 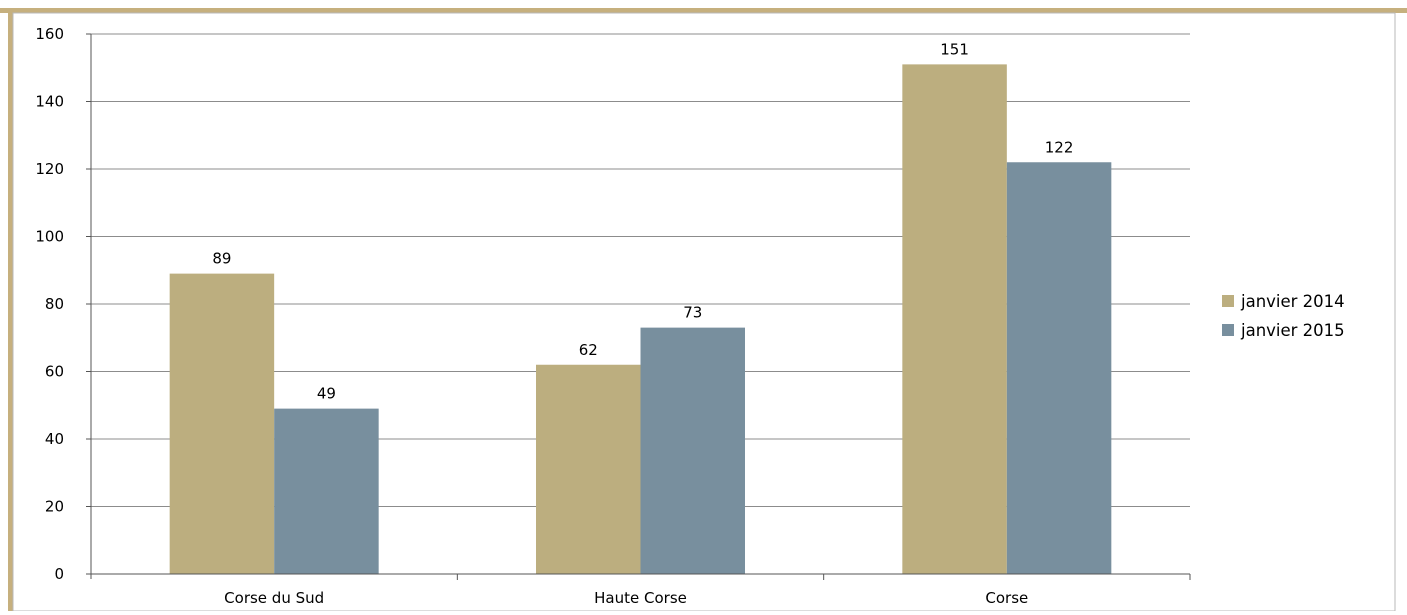 What do you see at coordinates (1006, 598) in the screenshot?
I see `x-tick-label: Corse` at bounding box center [1006, 598].